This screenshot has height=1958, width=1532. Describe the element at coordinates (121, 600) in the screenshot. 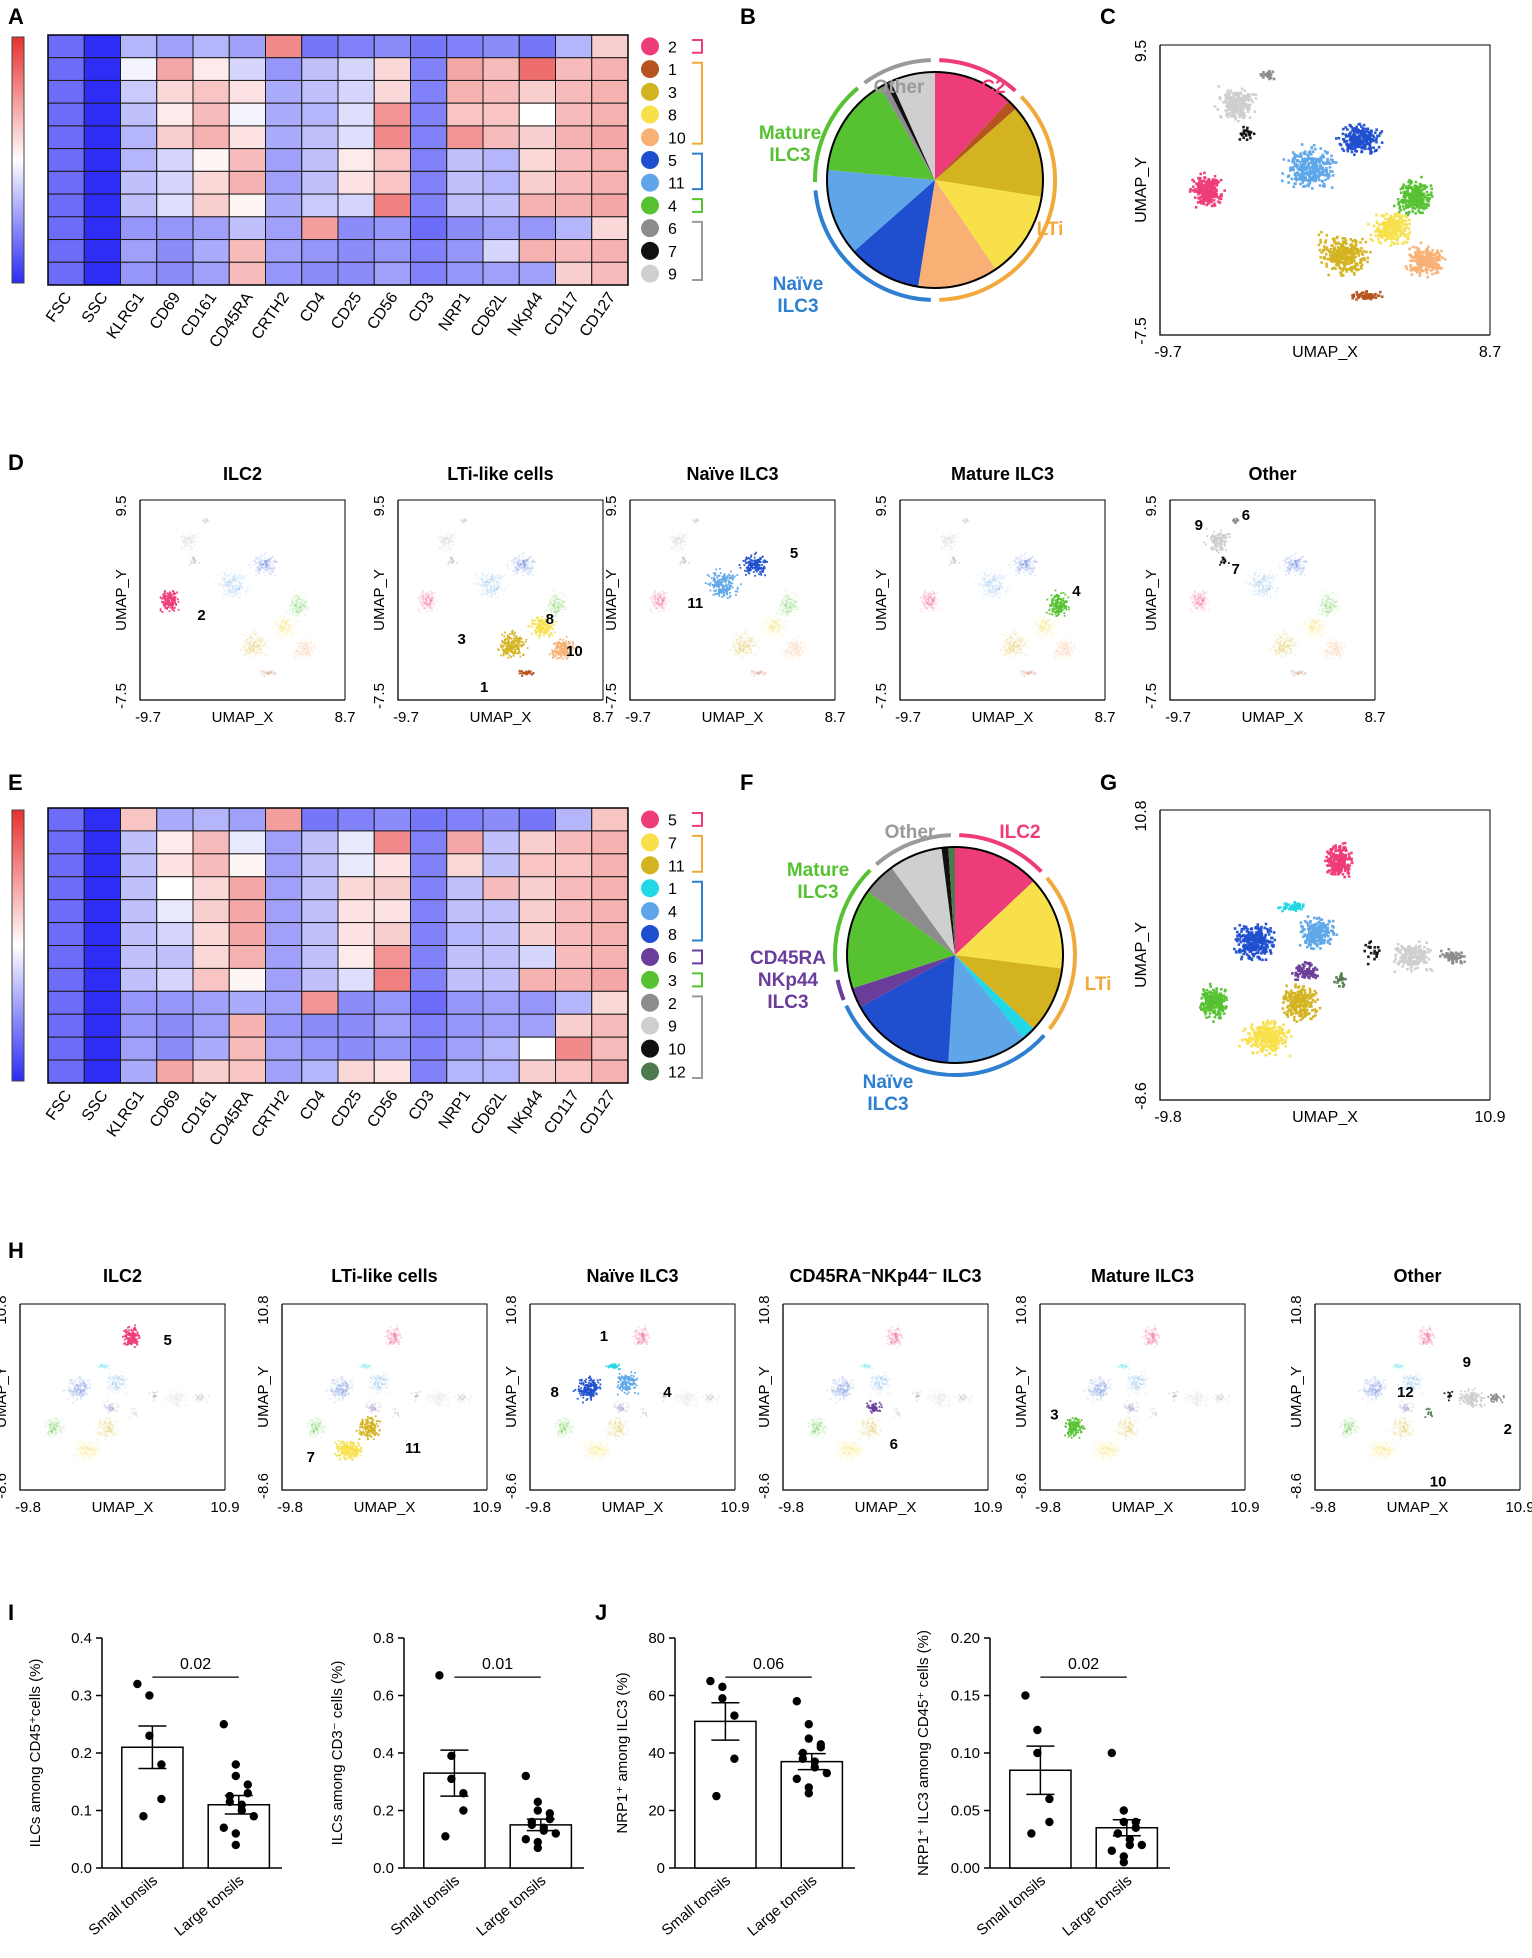

I see `y-axis-label: UMAP_Y` at that location.